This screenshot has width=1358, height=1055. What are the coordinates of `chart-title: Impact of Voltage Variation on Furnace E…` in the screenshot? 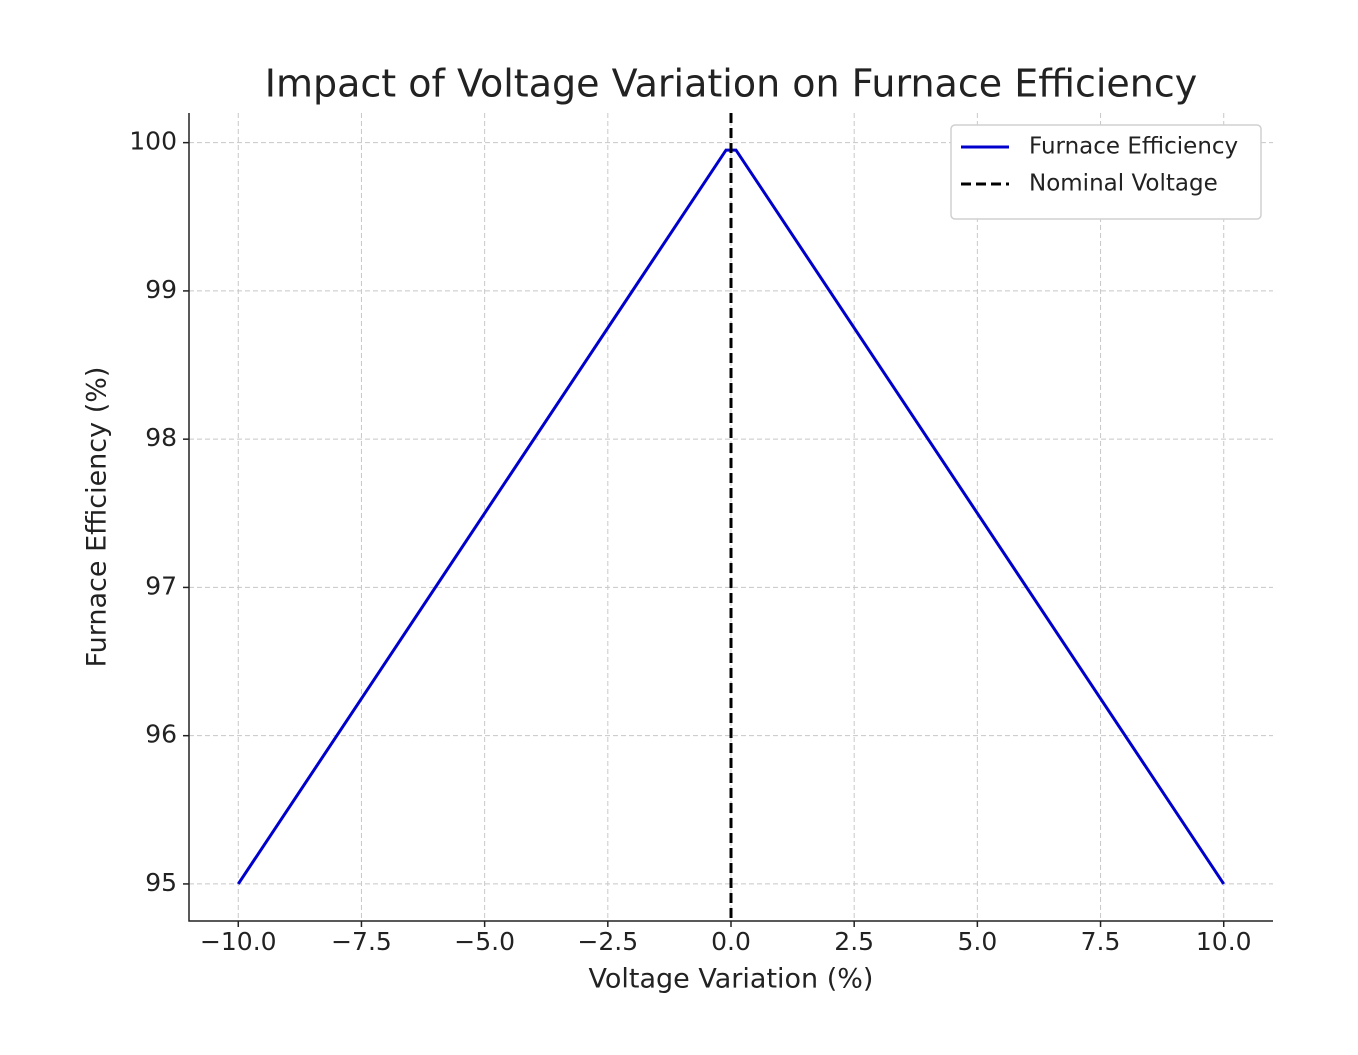 It's located at (731, 84).